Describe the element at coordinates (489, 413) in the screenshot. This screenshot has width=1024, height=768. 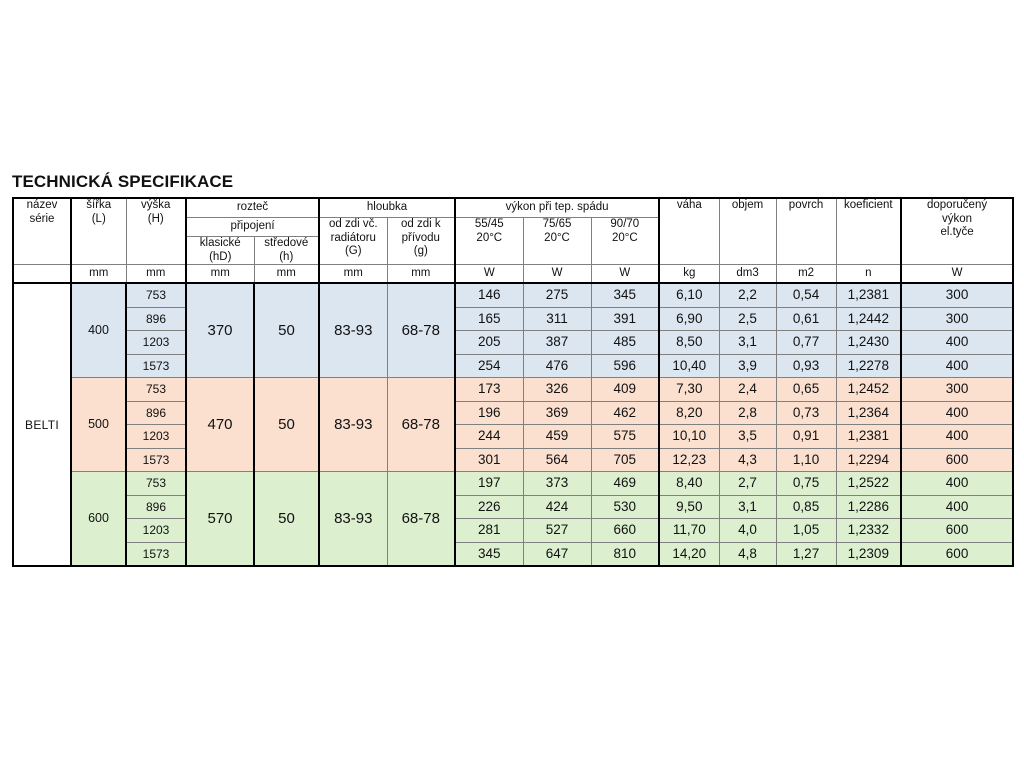
I see `vykon-5545-cell: 196` at that location.